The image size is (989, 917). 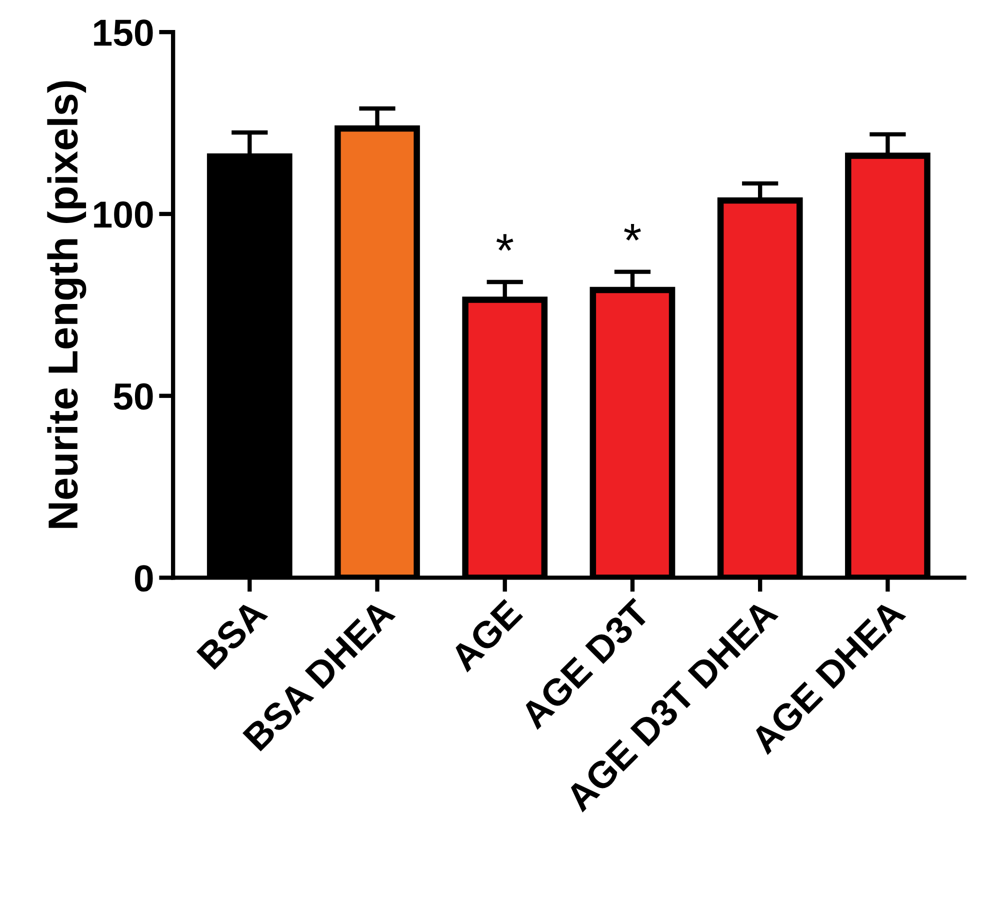 What do you see at coordinates (123, 32) in the screenshot?
I see `y-tick-label: 150` at bounding box center [123, 32].